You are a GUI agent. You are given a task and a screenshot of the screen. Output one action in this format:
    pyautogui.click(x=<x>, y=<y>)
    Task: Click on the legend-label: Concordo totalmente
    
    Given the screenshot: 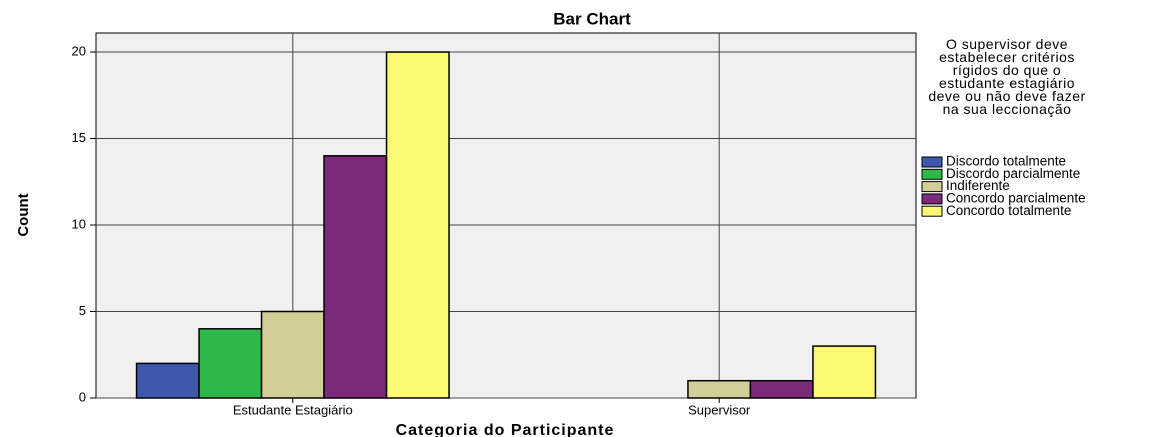 What is the action you would take?
    pyautogui.click(x=1008, y=210)
    